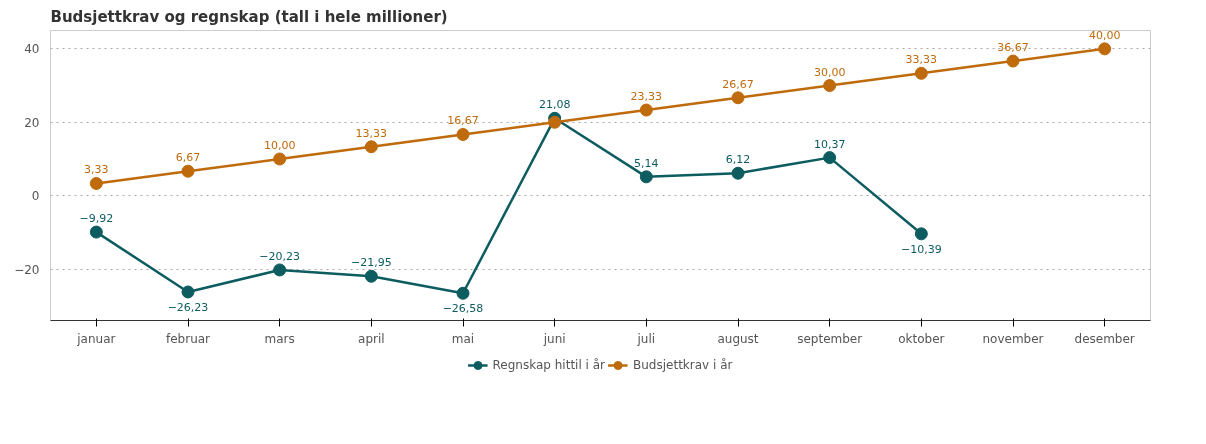  Describe the element at coordinates (921, 338) in the screenshot. I see `x-tick-label: oktober` at that location.